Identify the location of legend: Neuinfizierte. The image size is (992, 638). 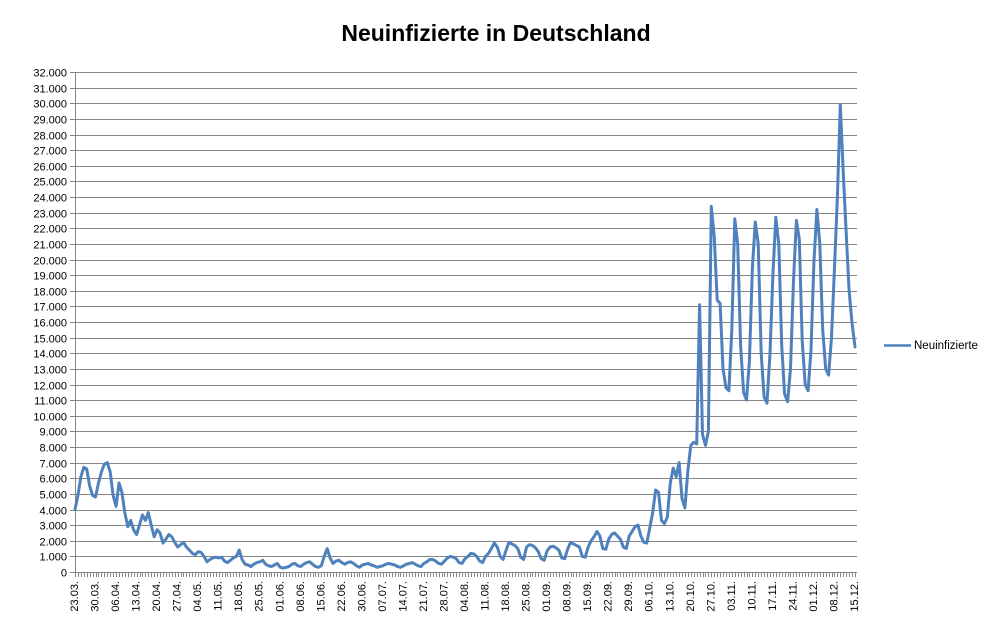
(931, 346).